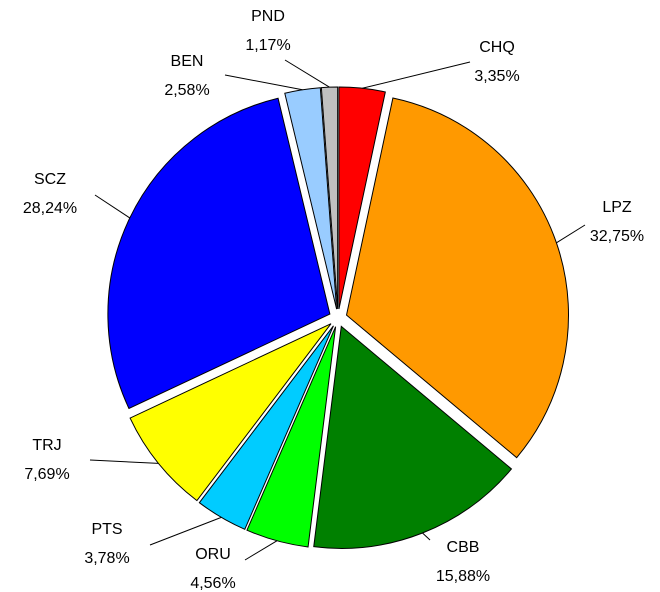  I want to click on slice-value-label: 3,78%, so click(106, 558).